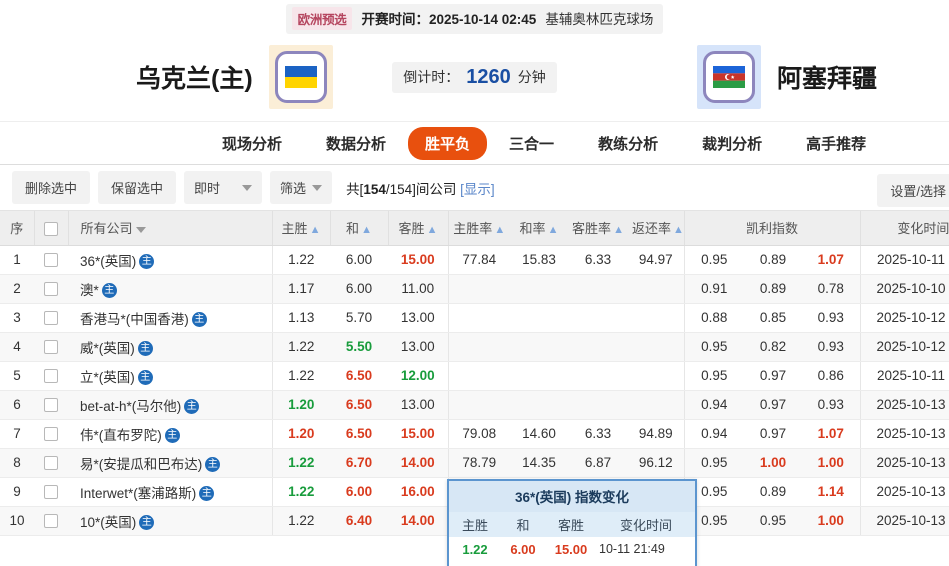 The height and width of the screenshot is (566, 949). What do you see at coordinates (478, 228) in the screenshot?
I see `th-home-win-rate: 主胜率 ▲` at bounding box center [478, 228].